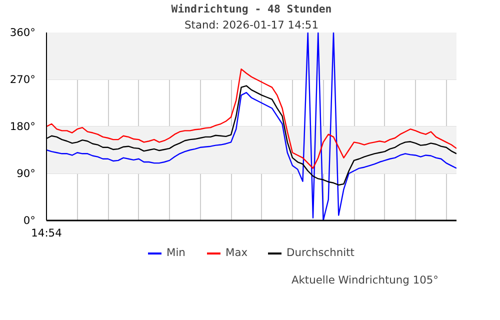  I want to click on legend-label: Durchschnitt, so click(320, 252).